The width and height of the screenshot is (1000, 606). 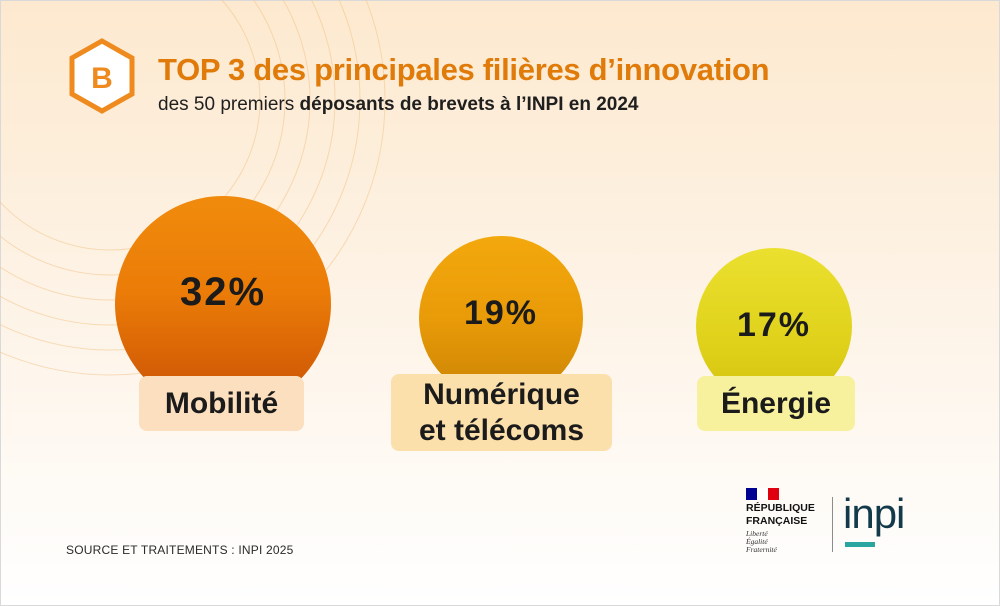 What do you see at coordinates (501, 412) in the screenshot?
I see `category-label-numerique: Numérique et télécoms` at bounding box center [501, 412].